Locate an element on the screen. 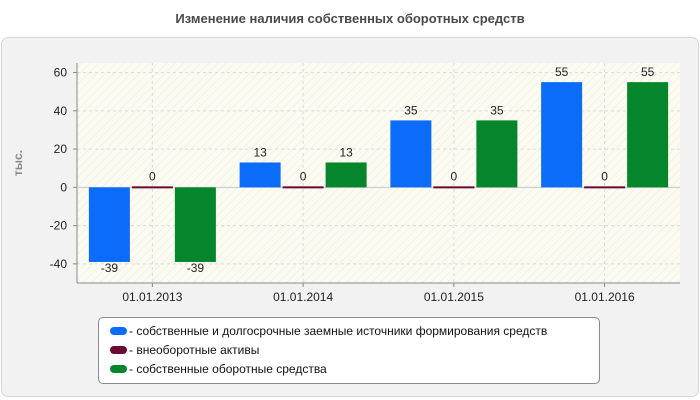 This screenshot has height=400, width=700. bar-s0-c1 is located at coordinates (260, 175).